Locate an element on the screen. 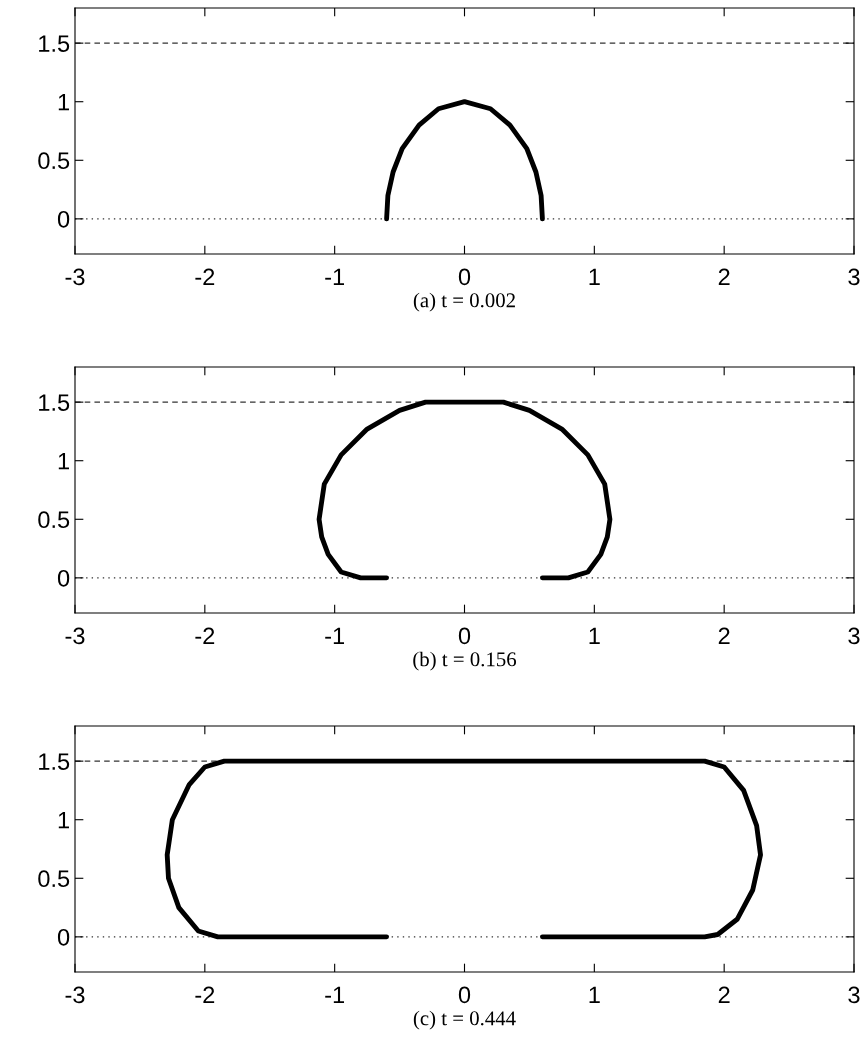 The image size is (862, 1050). x-axis-title: (a) t = 0.002 is located at coordinates (464, 302).